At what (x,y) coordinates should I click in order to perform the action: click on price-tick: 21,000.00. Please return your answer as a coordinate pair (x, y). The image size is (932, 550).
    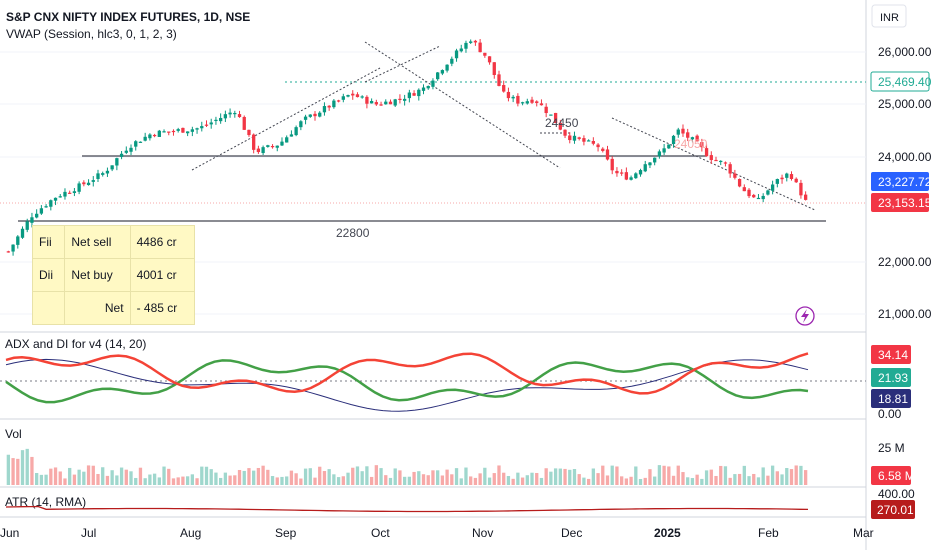
    Looking at the image, I should click on (905, 314).